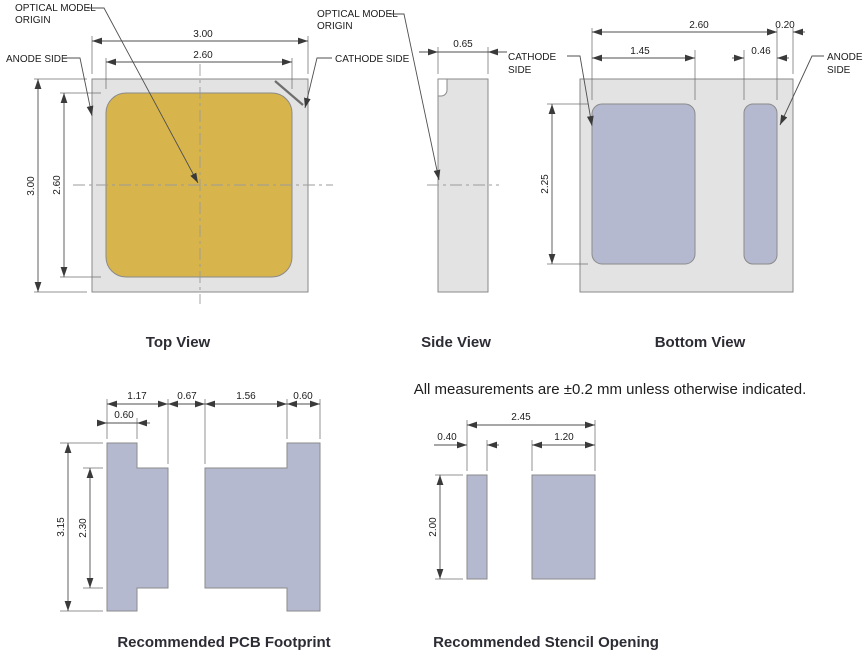 The height and width of the screenshot is (660, 868). What do you see at coordinates (124, 415) in the screenshot?
I see `footprint-cathode-tab-dim: 0.60` at bounding box center [124, 415].